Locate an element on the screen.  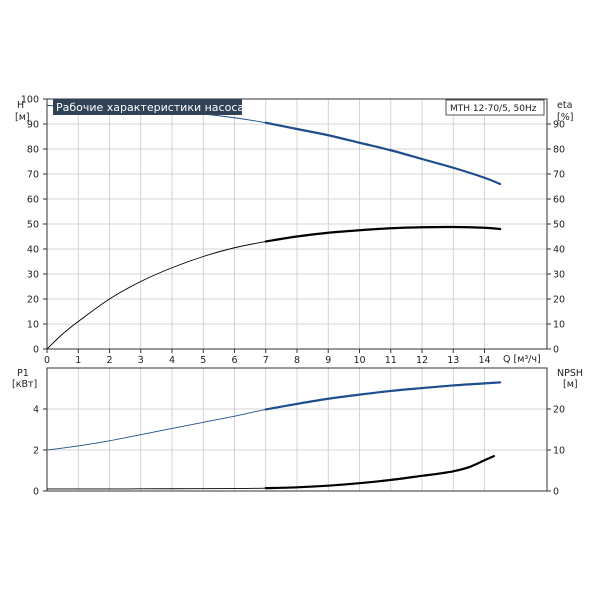
left-axis-label-top: H is located at coordinates (20, 105).